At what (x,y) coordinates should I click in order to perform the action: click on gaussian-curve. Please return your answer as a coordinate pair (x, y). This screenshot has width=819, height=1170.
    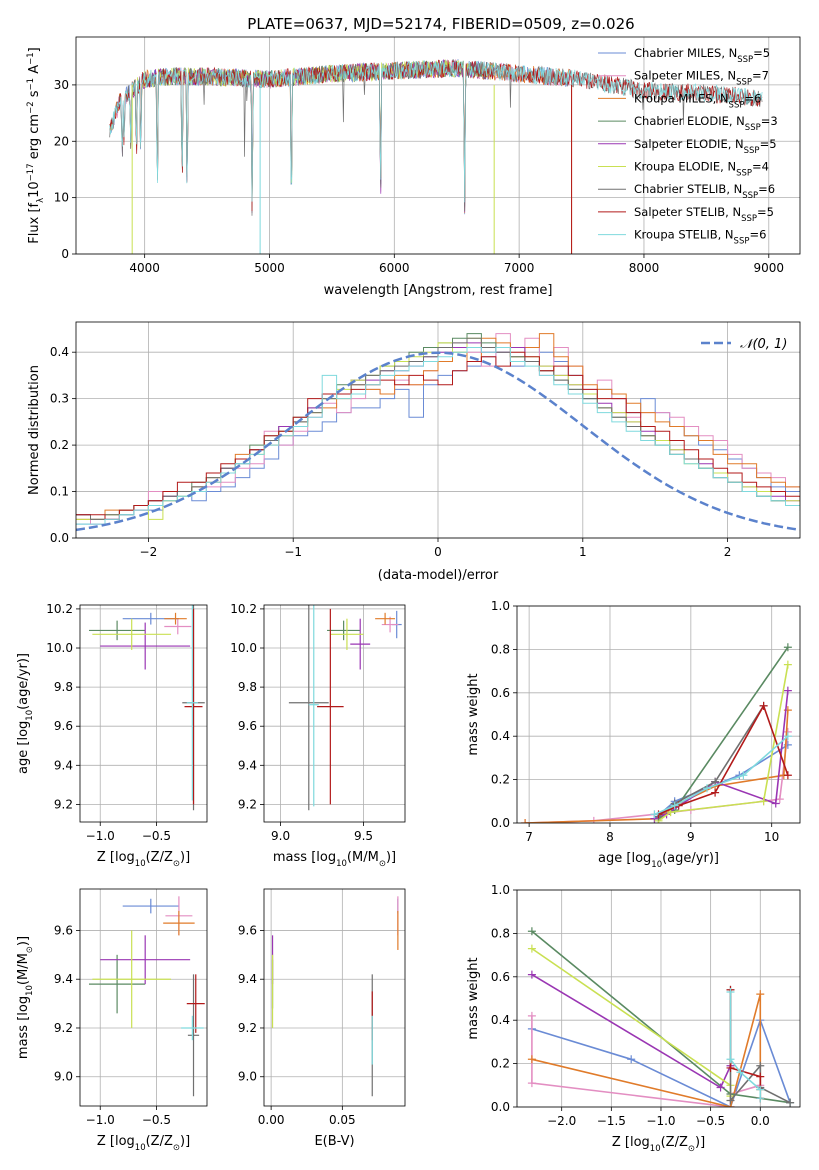
    Looking at the image, I should click on (438, 441).